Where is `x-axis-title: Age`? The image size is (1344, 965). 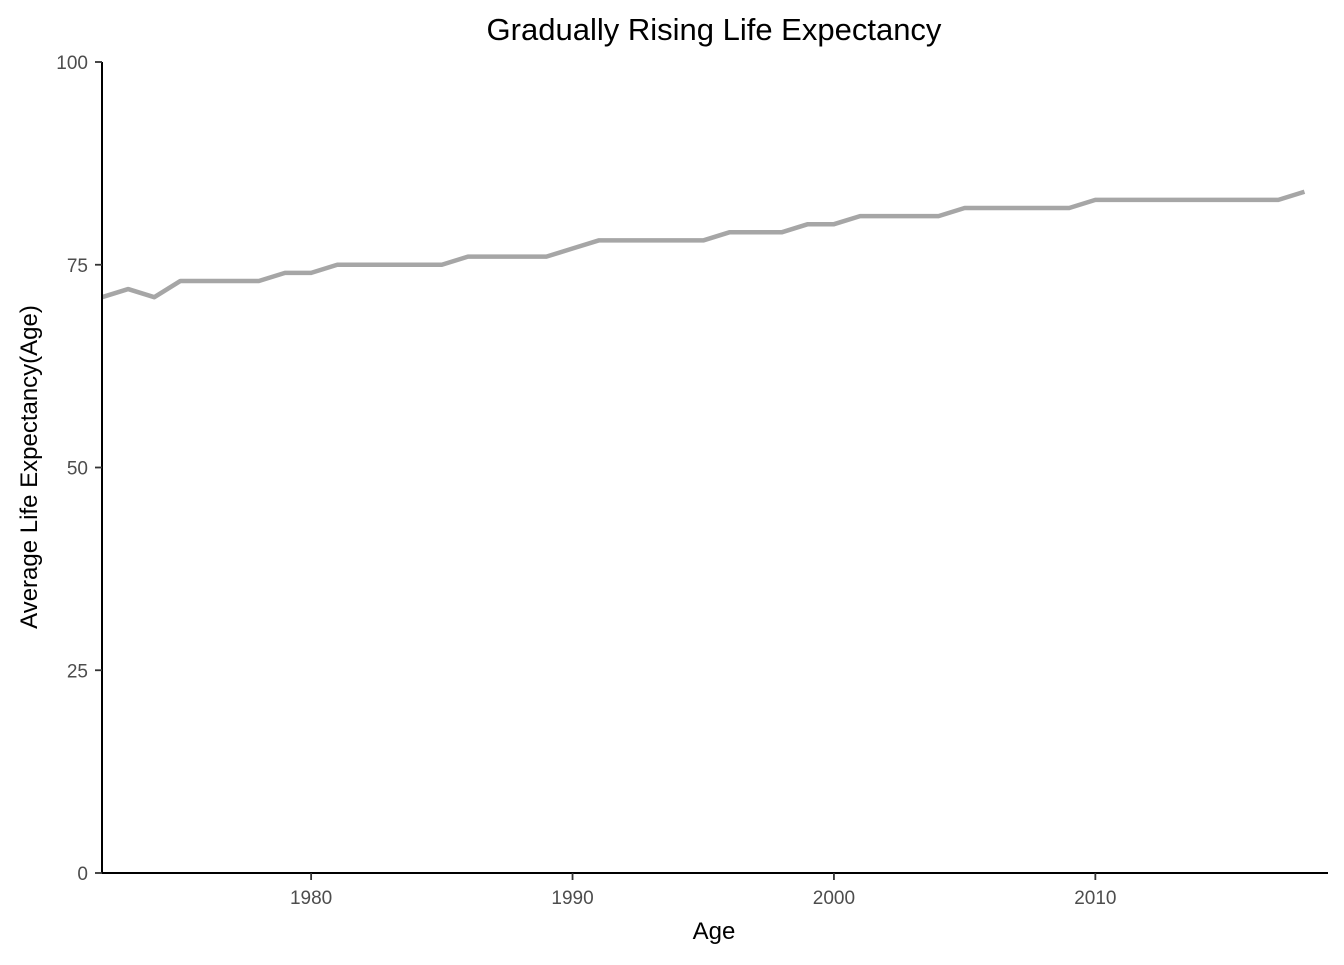
x-axis-title: Age is located at coordinates (714, 931).